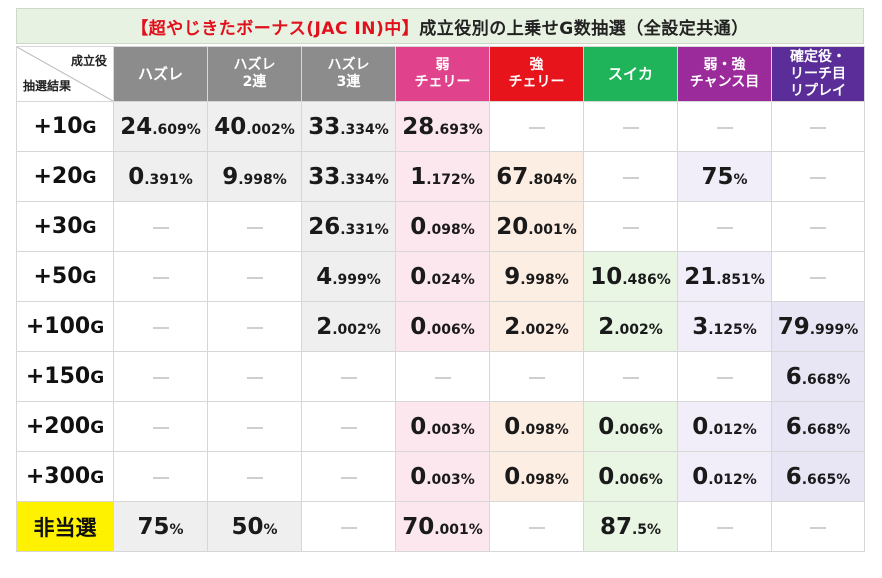 The height and width of the screenshot is (578, 882). Describe the element at coordinates (348, 226) in the screenshot. I see `probability-cell: 26.331%` at that location.